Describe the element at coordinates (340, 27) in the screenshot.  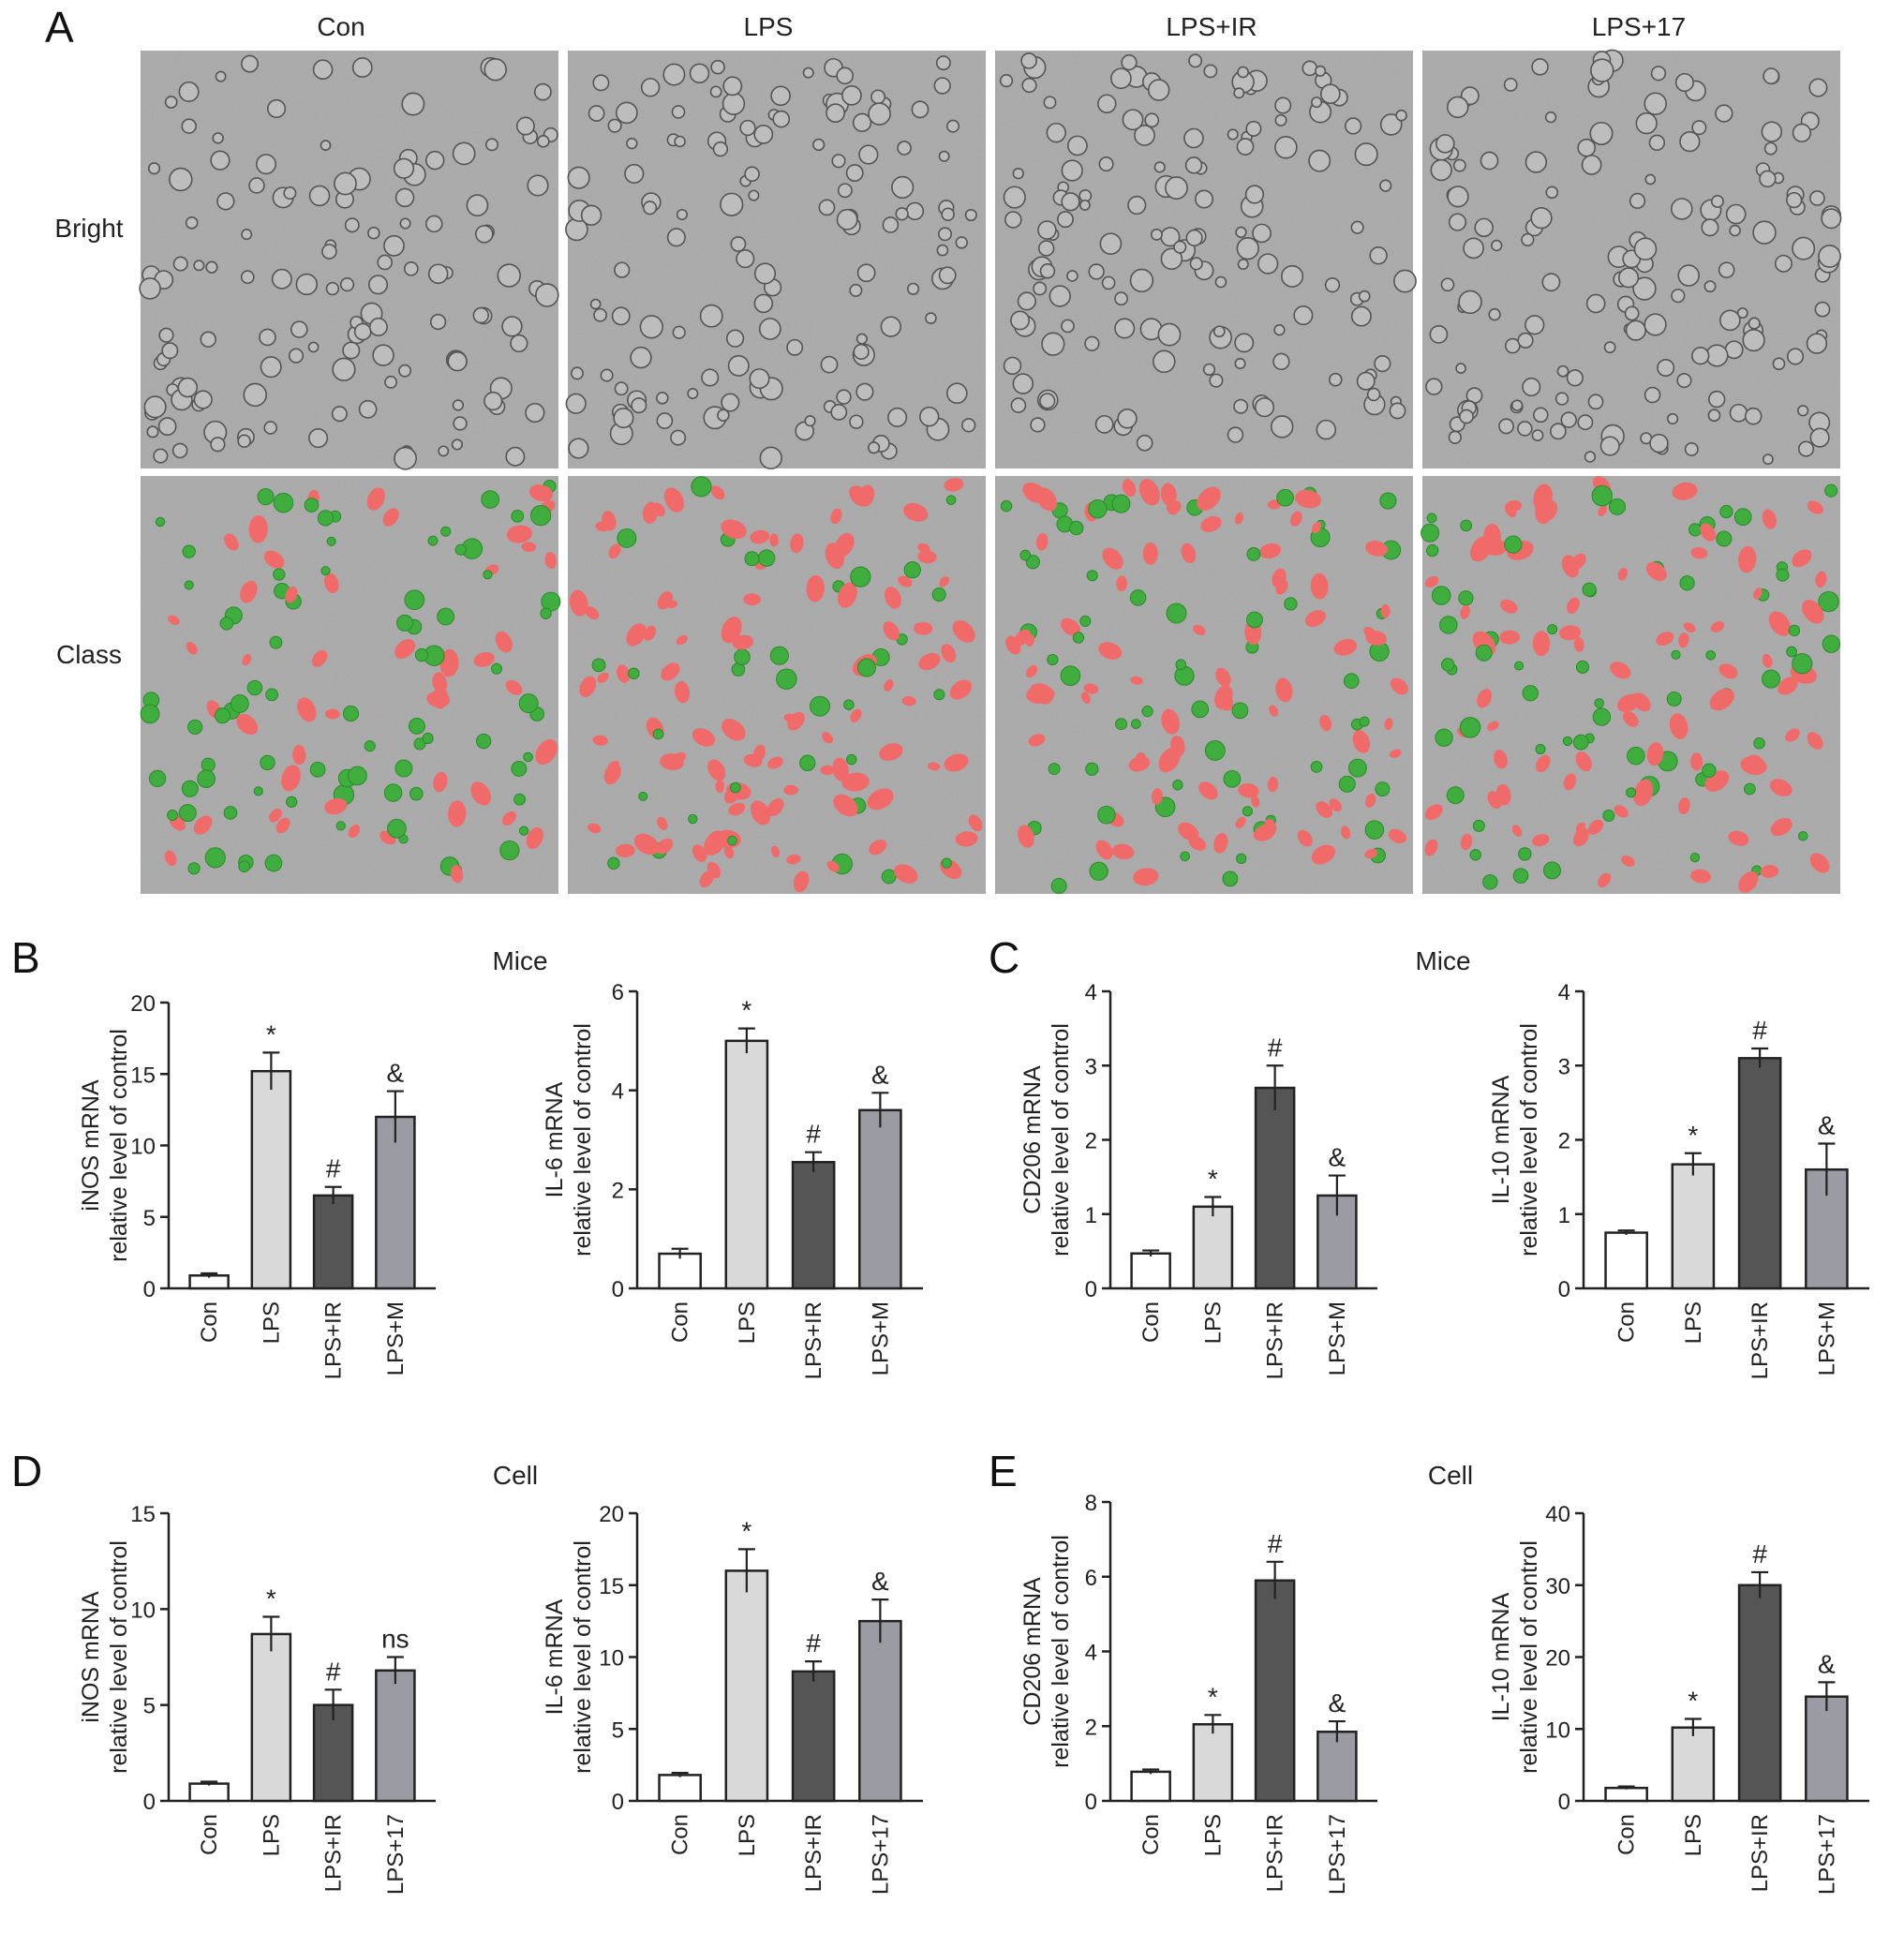
I see `column-label-con: Con` at that location.